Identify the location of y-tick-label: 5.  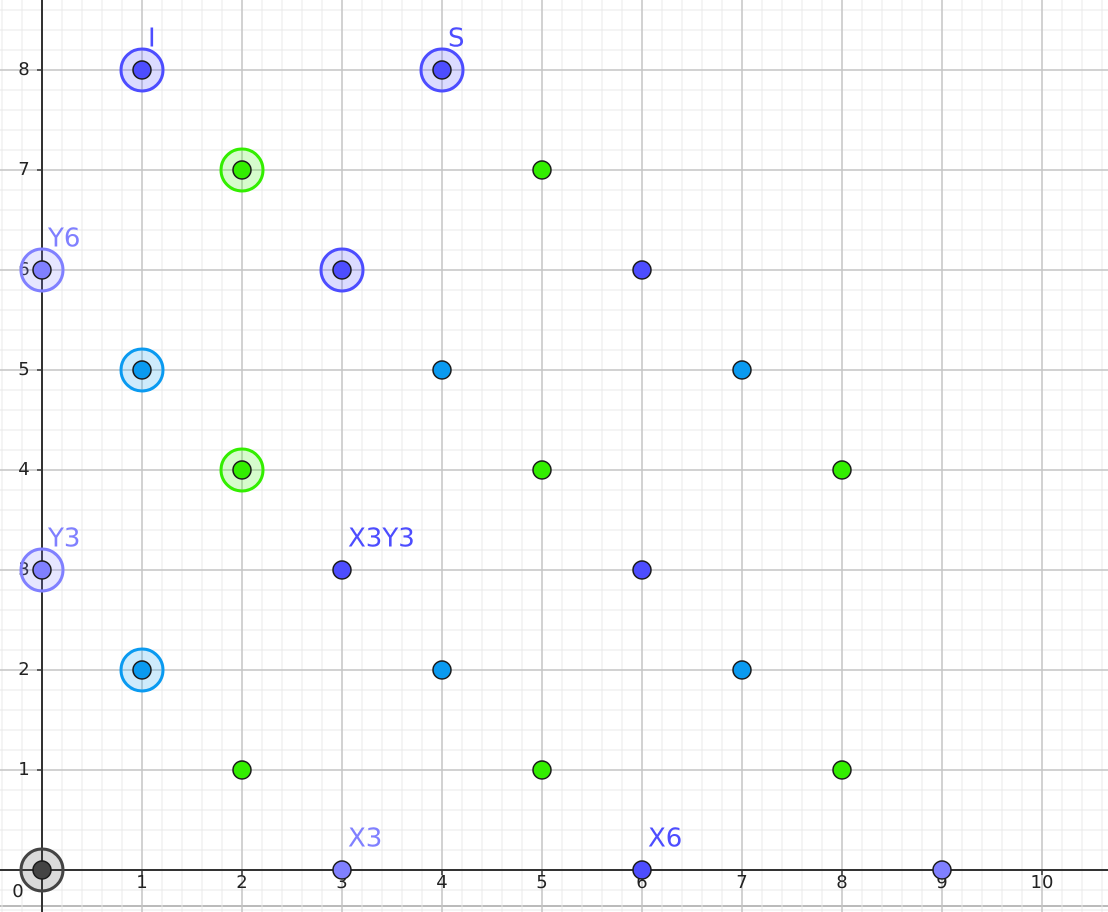
(23, 369).